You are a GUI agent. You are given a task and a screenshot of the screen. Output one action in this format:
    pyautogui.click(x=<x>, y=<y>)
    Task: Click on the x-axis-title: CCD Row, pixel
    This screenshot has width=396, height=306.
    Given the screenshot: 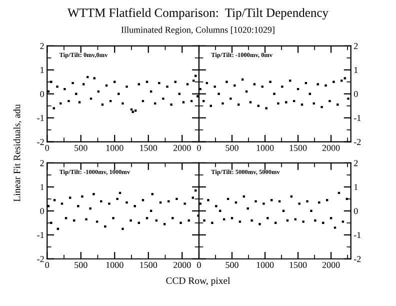 What is the action you would take?
    pyautogui.click(x=198, y=281)
    